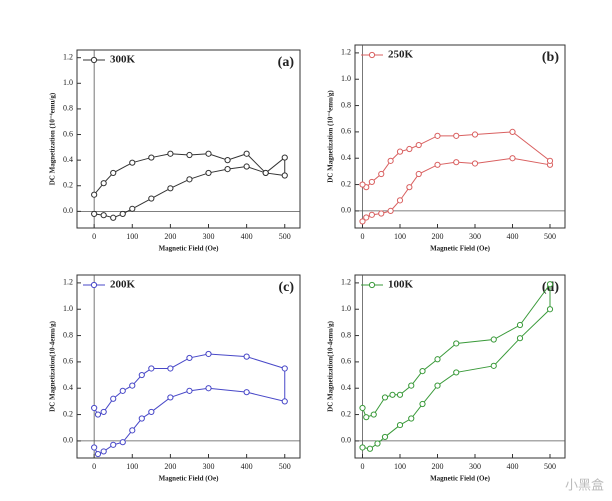  Describe the element at coordinates (123, 285) in the screenshot. I see `legend-label: 200K` at that location.